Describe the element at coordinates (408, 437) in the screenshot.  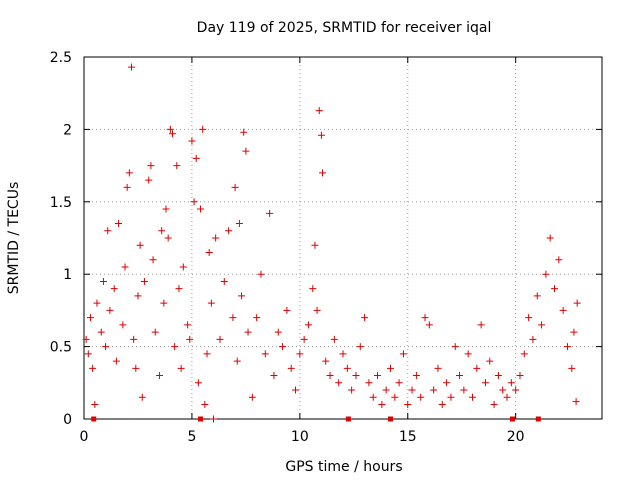
I see `x-tick-label: 15` at that location.